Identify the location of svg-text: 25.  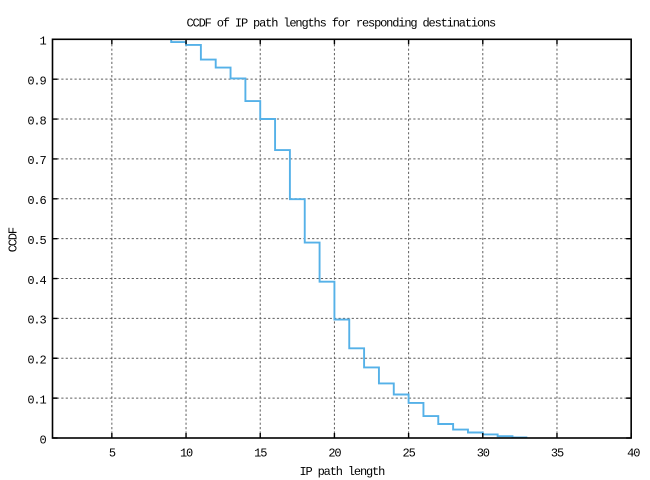
(409, 454).